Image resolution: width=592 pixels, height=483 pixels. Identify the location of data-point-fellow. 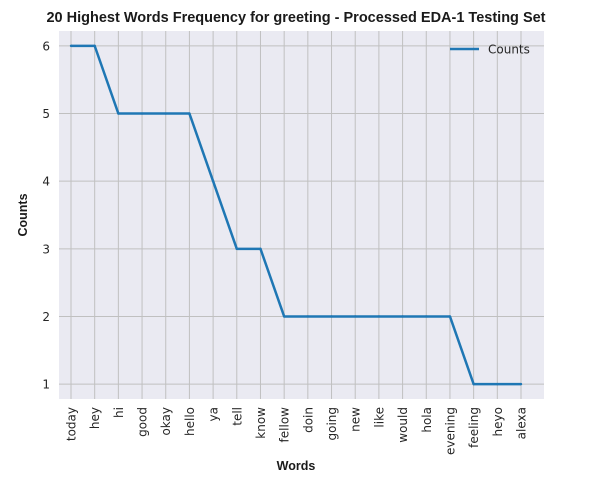
(284, 316).